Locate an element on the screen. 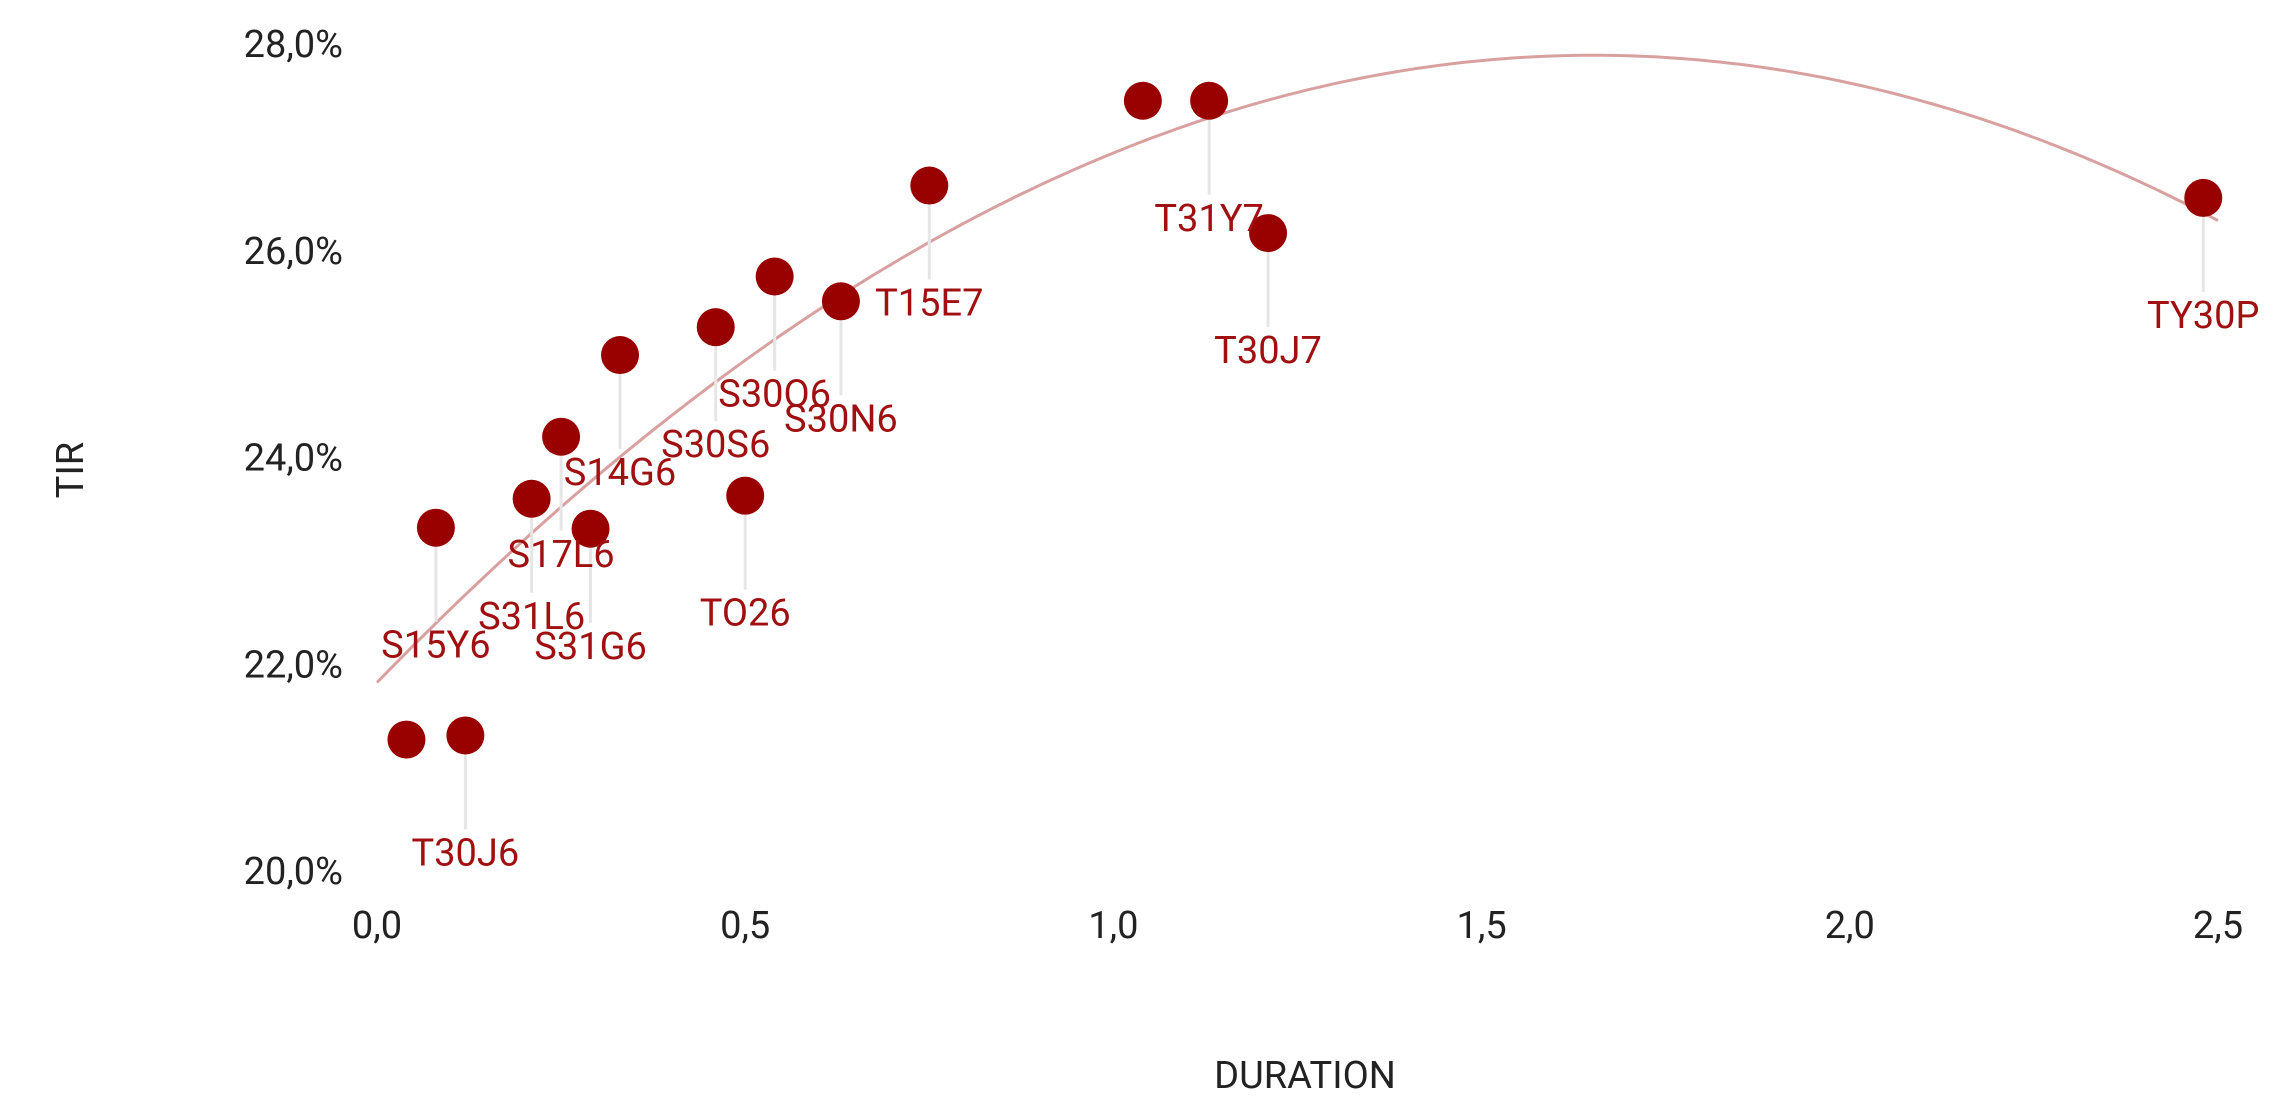 This screenshot has height=1109, width=2279. y-tick-label: 24,0% is located at coordinates (293, 459).